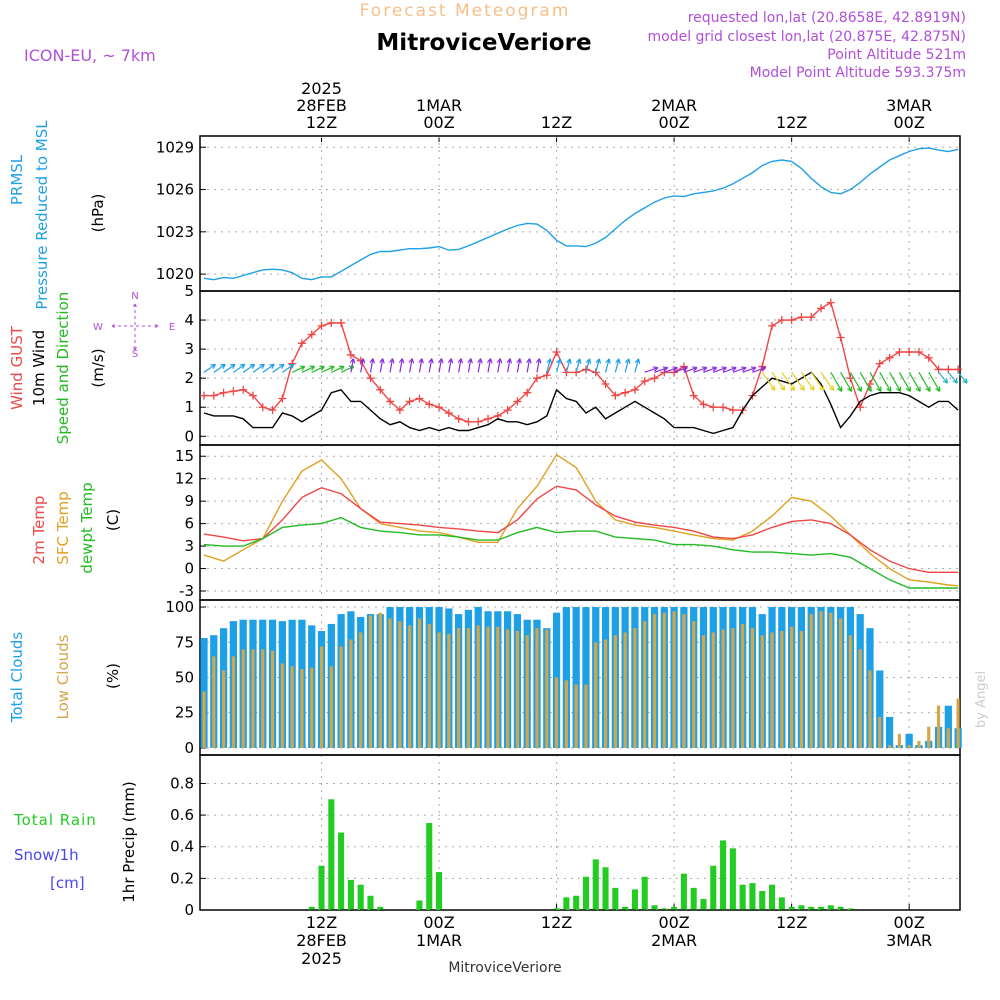  What do you see at coordinates (46, 855) in the screenshot?
I see `side-label-snow: Snow/1h` at bounding box center [46, 855].